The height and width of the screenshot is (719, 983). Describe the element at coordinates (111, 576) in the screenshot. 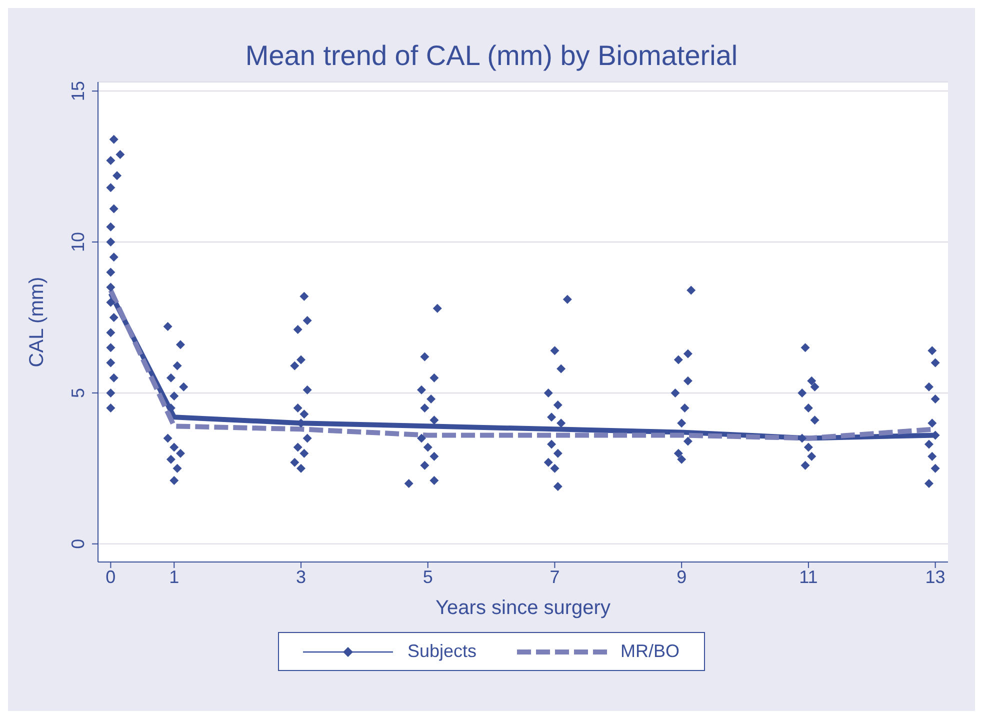

I see `x-tick-label: 0` at that location.